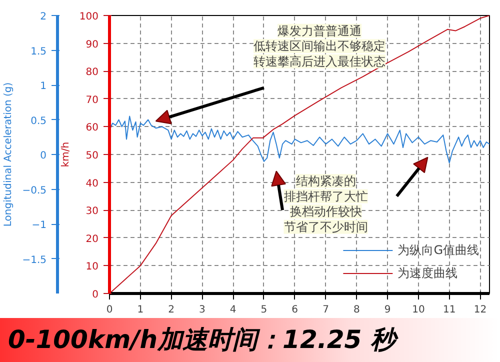 The height and width of the screenshot is (362, 500). What do you see at coordinates (92, 212) in the screenshot?
I see `y-tick-label: 30` at bounding box center [92, 212].